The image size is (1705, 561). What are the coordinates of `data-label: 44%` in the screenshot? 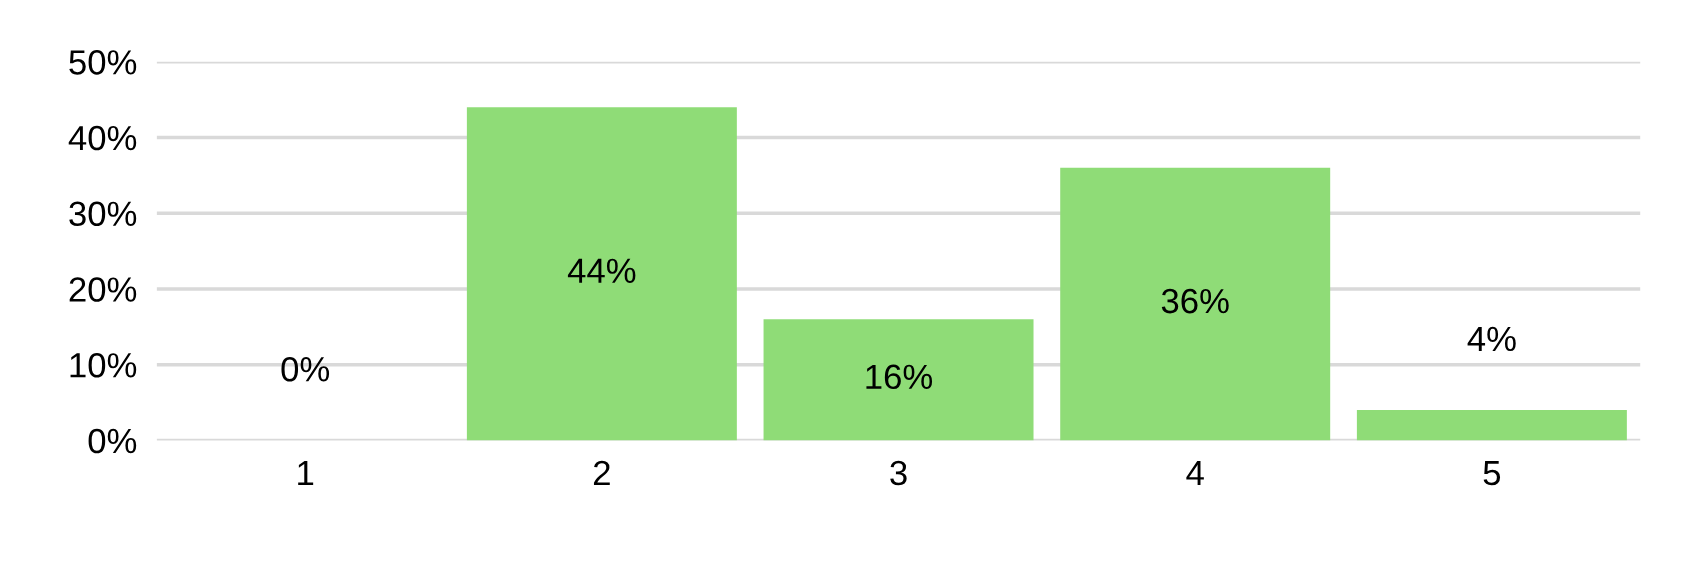 It's located at (601, 270).